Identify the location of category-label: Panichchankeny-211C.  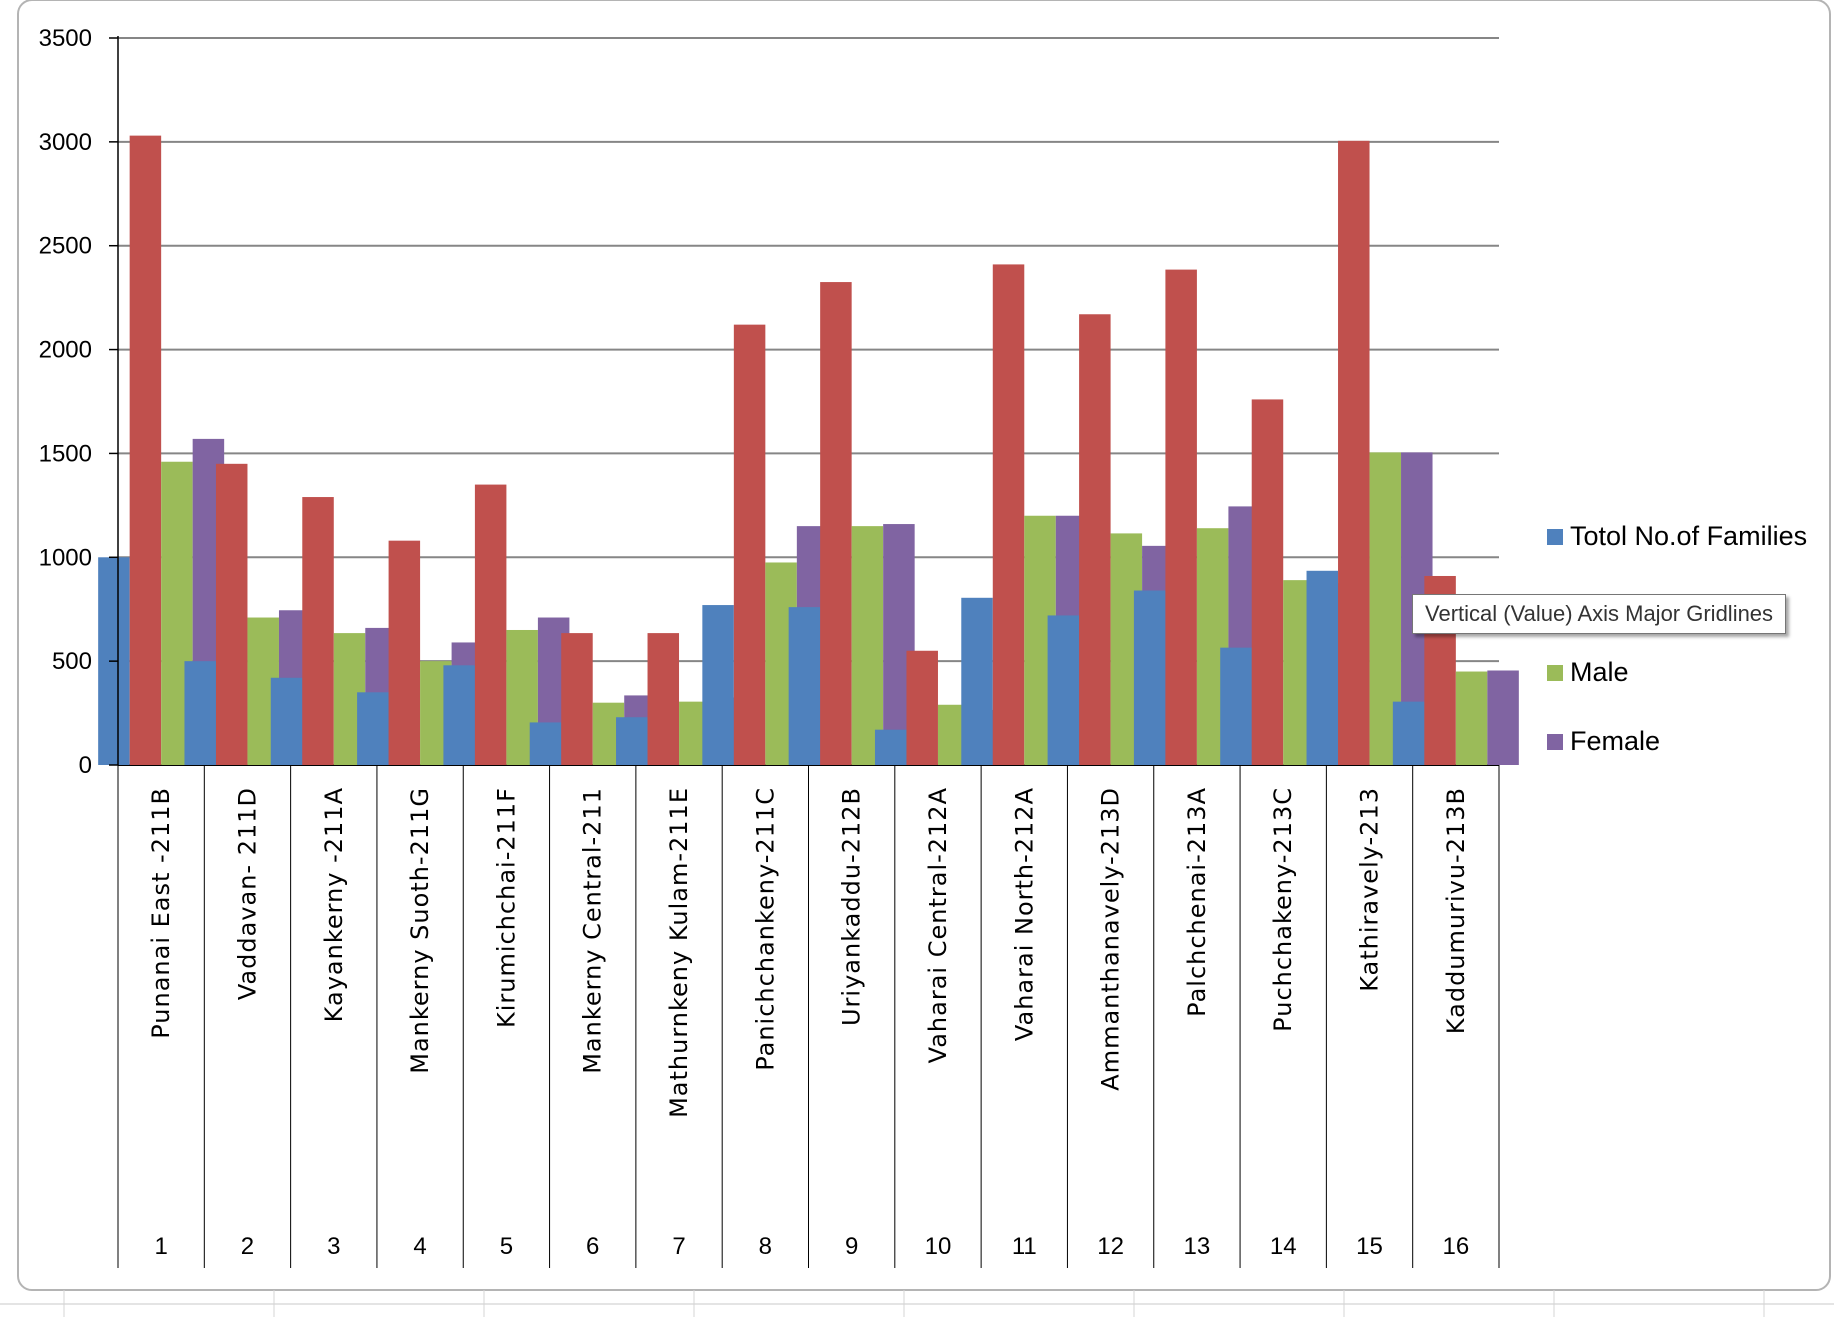
(765, 929).